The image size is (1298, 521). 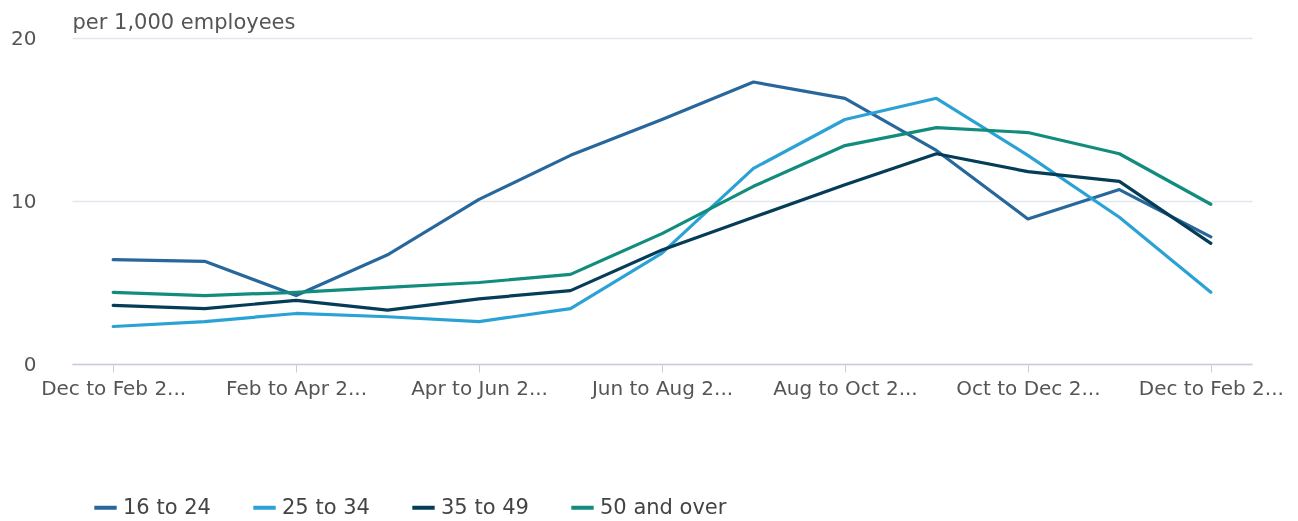 What do you see at coordinates (326, 506) in the screenshot?
I see `legend-label: 25 to 34` at bounding box center [326, 506].